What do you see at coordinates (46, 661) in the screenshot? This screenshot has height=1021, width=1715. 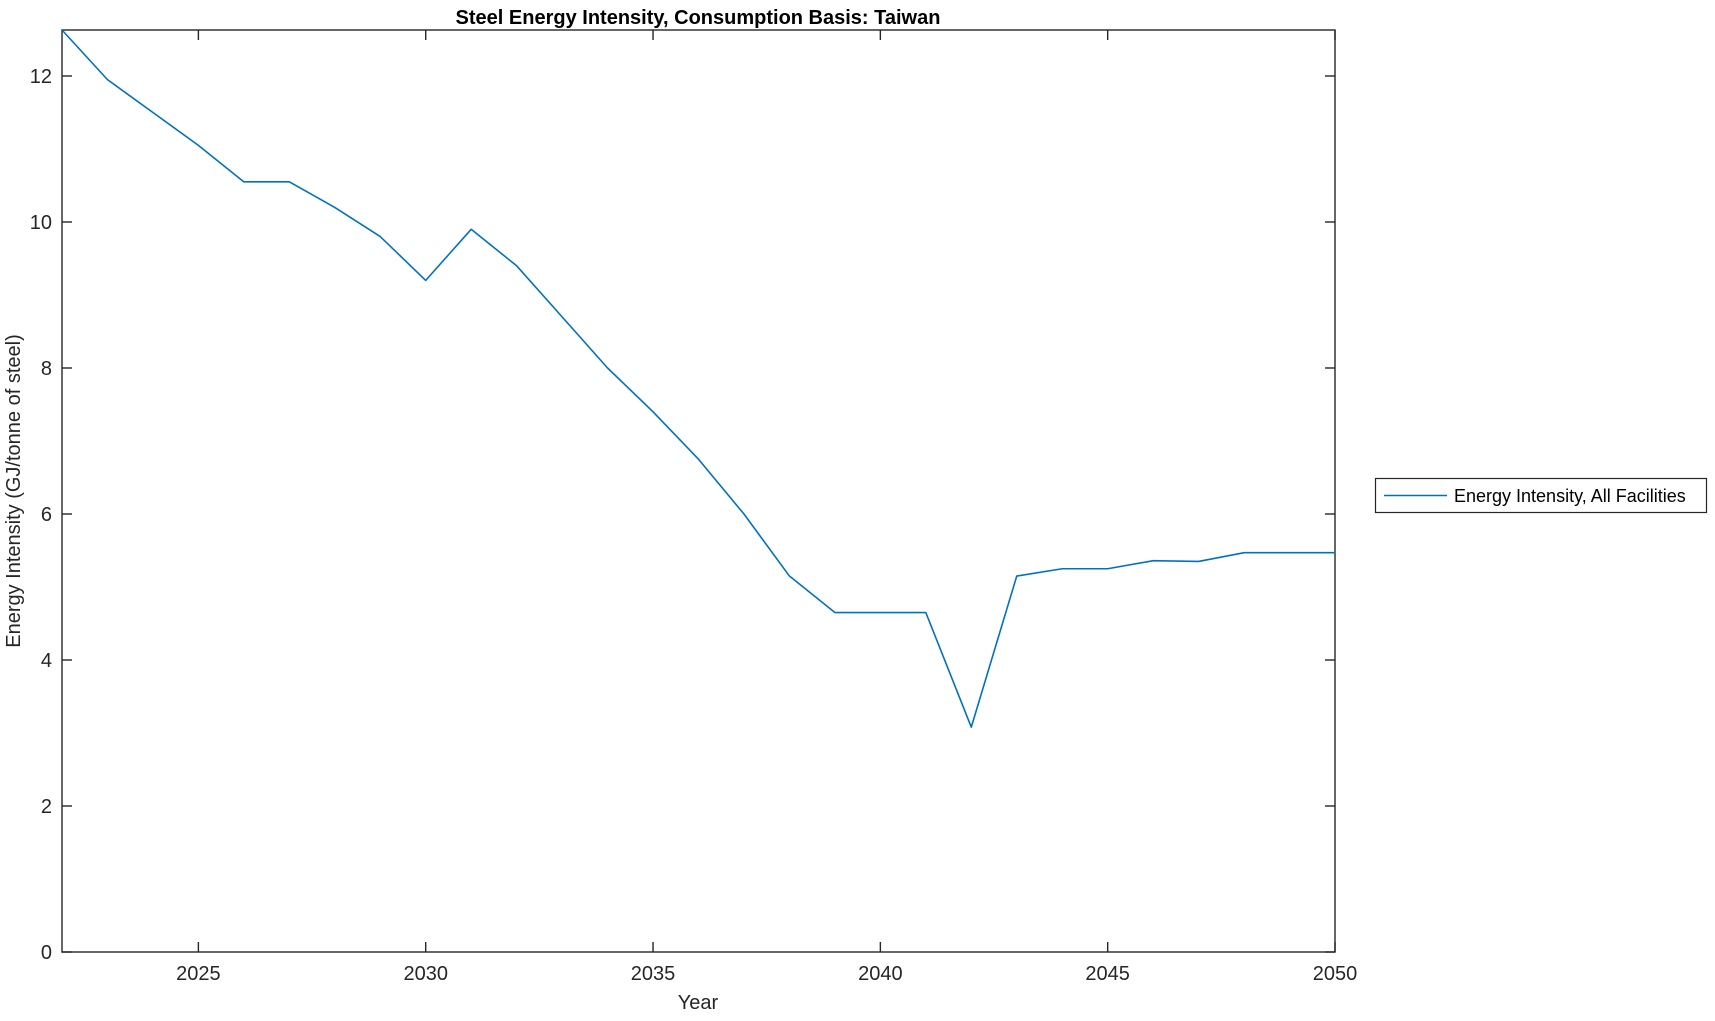 I see `y-tick-label: 4` at bounding box center [46, 661].